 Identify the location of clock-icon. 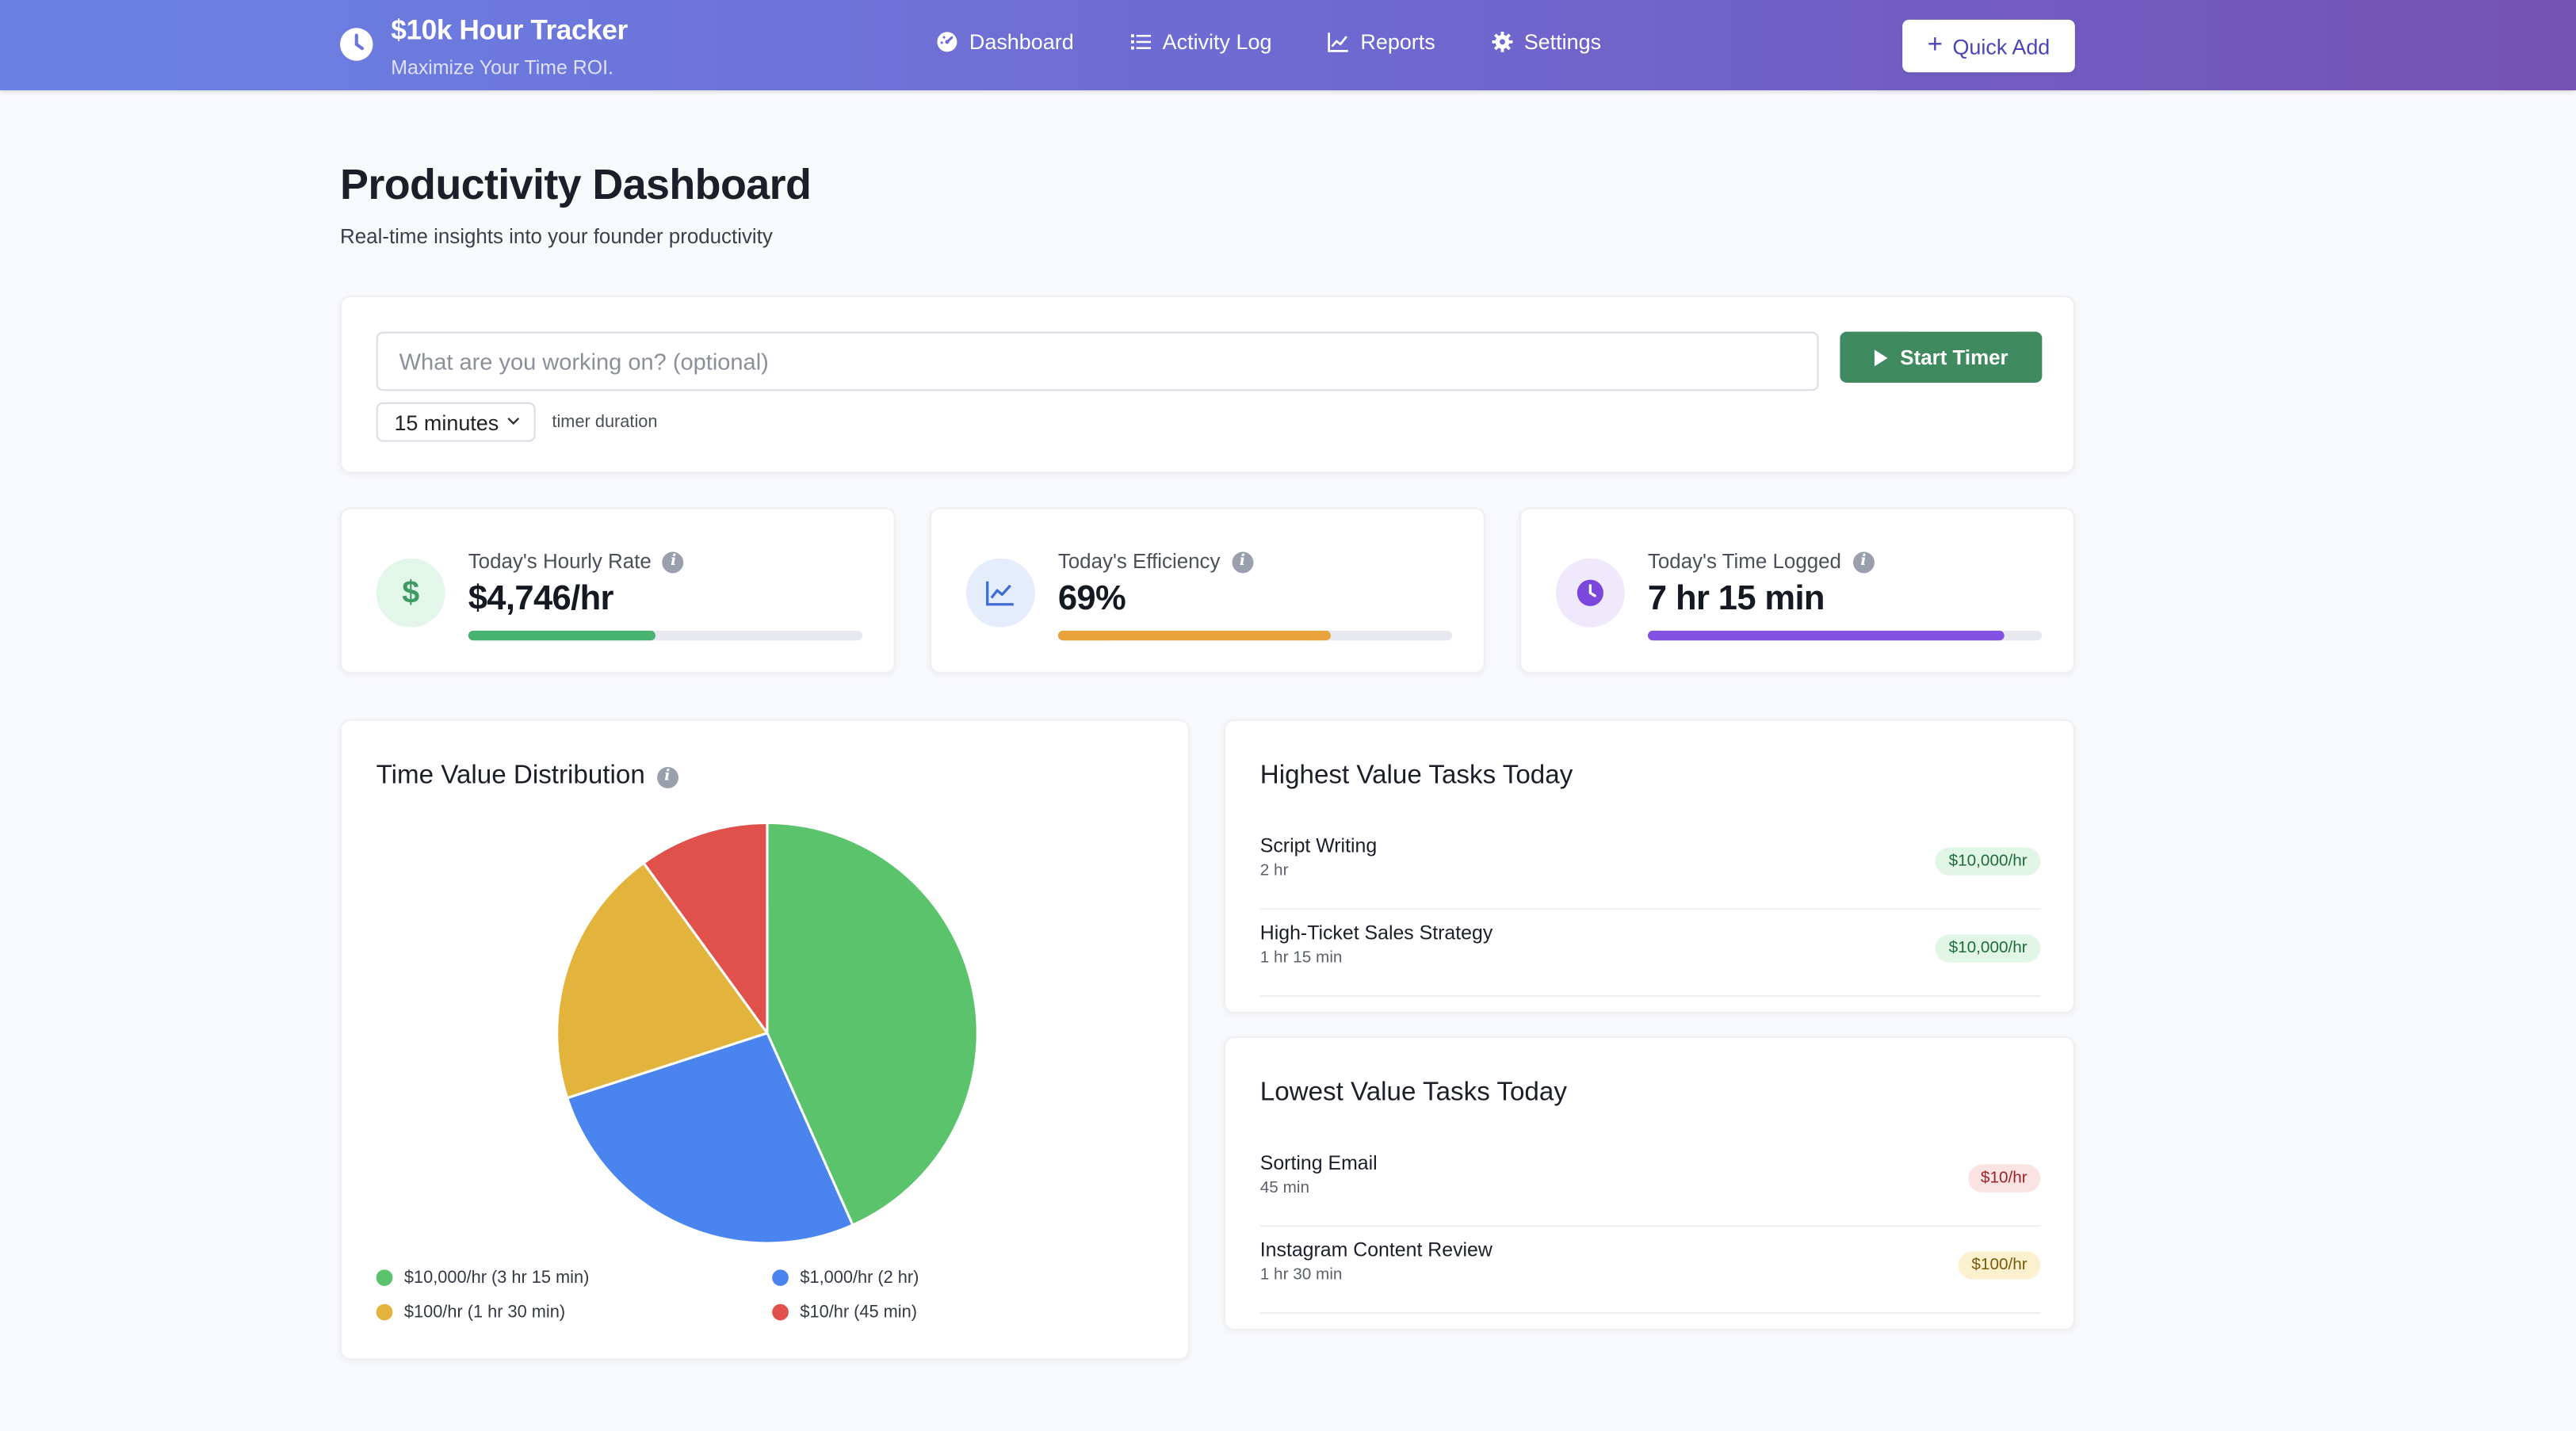
(1590, 592).